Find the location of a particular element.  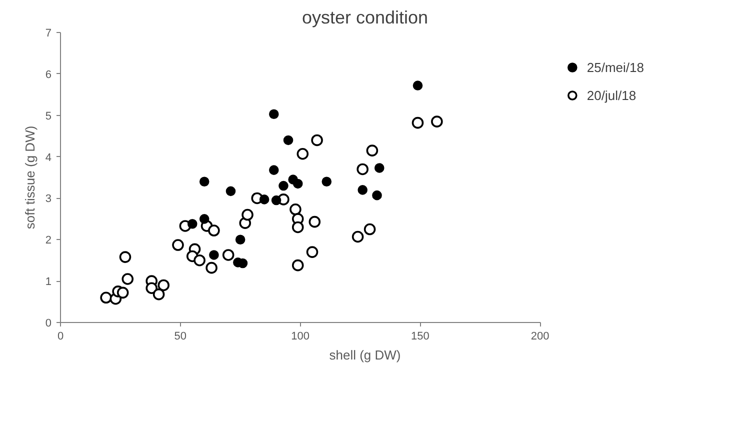

legend-label: 25/mei/18 is located at coordinates (615, 67).